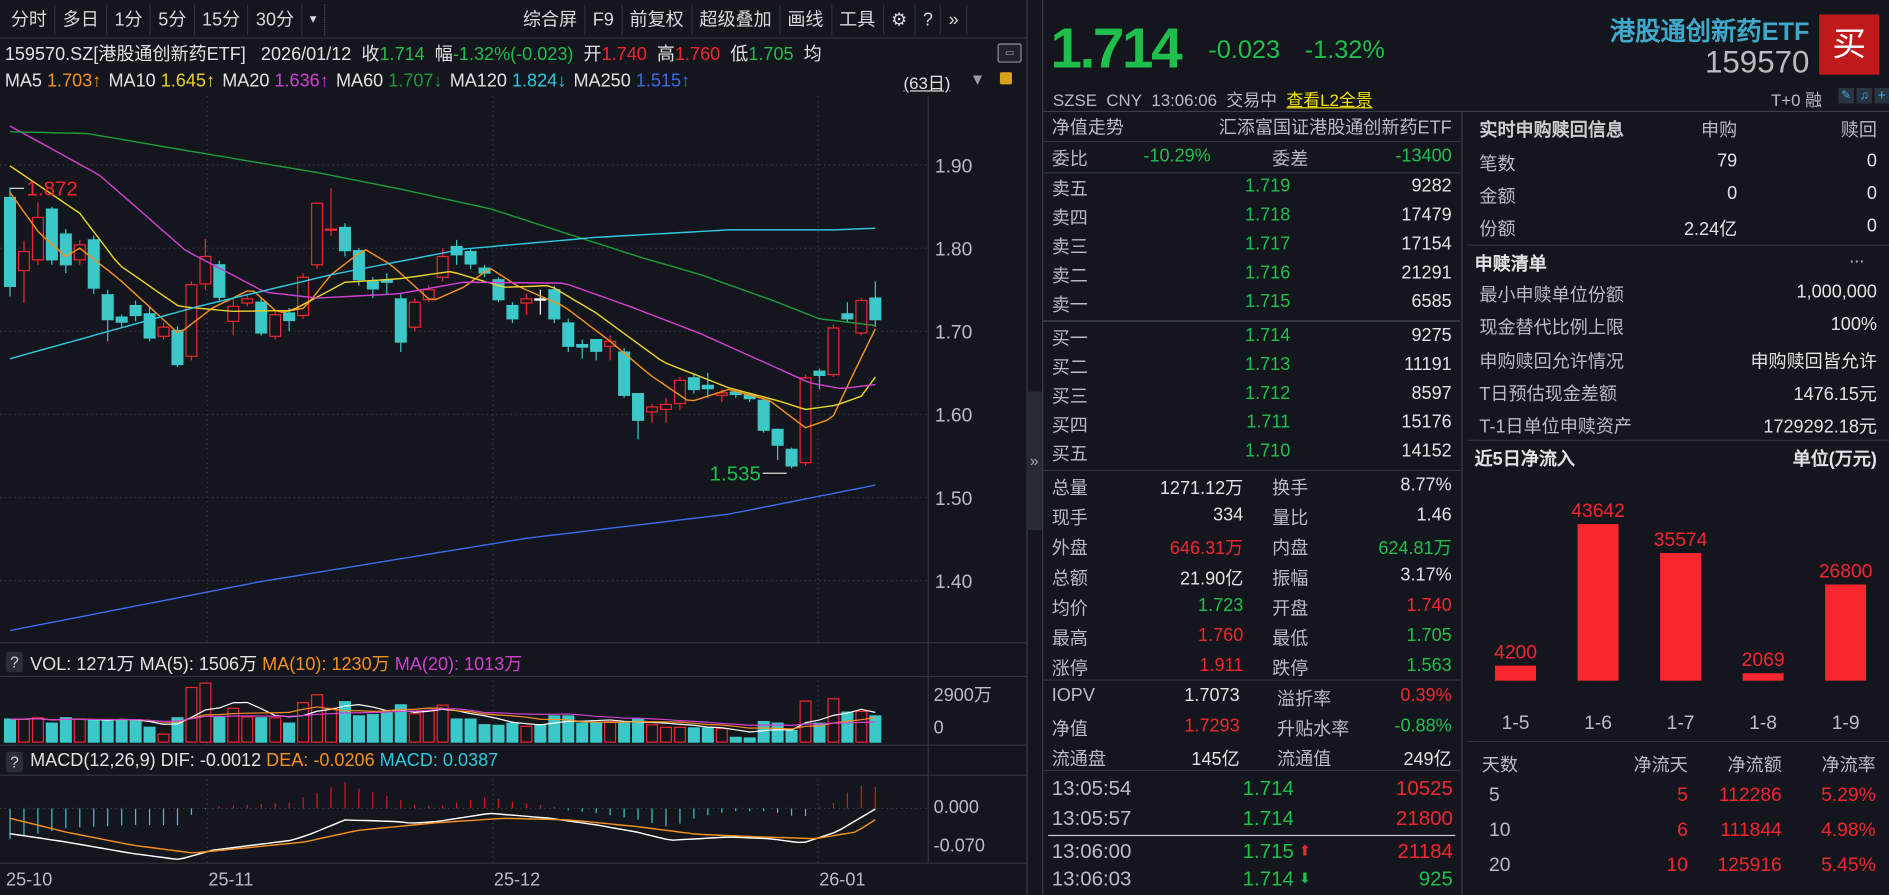 The width and height of the screenshot is (1889, 895). I want to click on bid-ask-ratio-value: -10.29%, so click(1177, 156).